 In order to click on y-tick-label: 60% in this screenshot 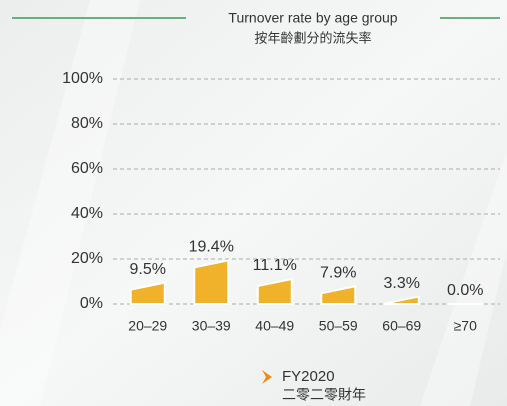, I will do `click(87, 168)`.